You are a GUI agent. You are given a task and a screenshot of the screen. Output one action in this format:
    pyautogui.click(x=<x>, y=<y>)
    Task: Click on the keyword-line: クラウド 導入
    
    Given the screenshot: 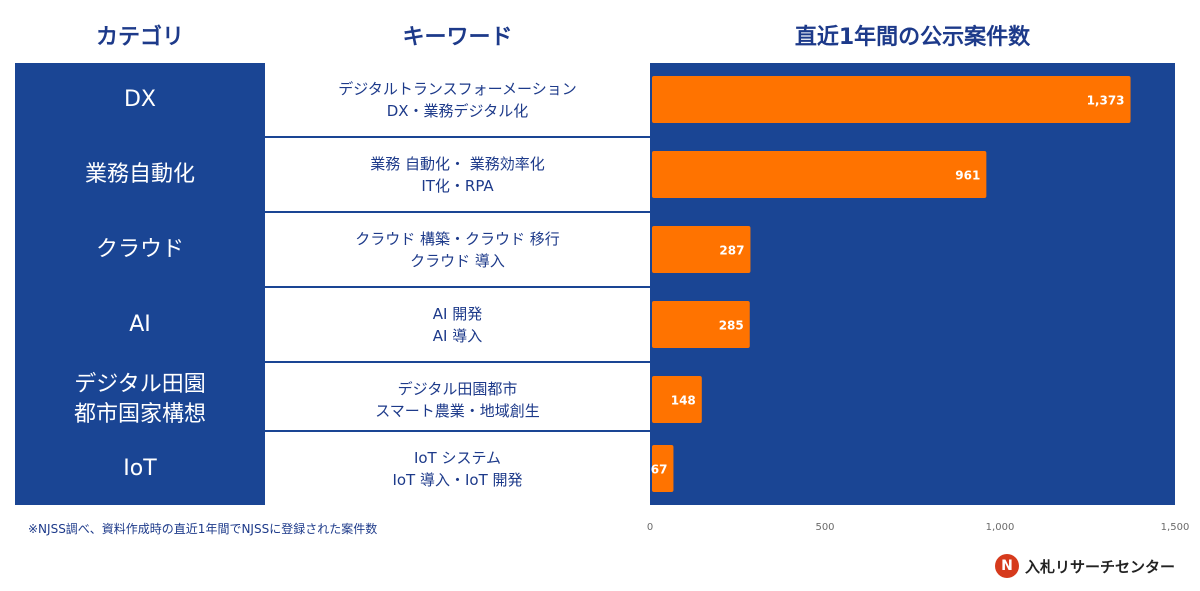 What is the action you would take?
    pyautogui.click(x=457, y=260)
    